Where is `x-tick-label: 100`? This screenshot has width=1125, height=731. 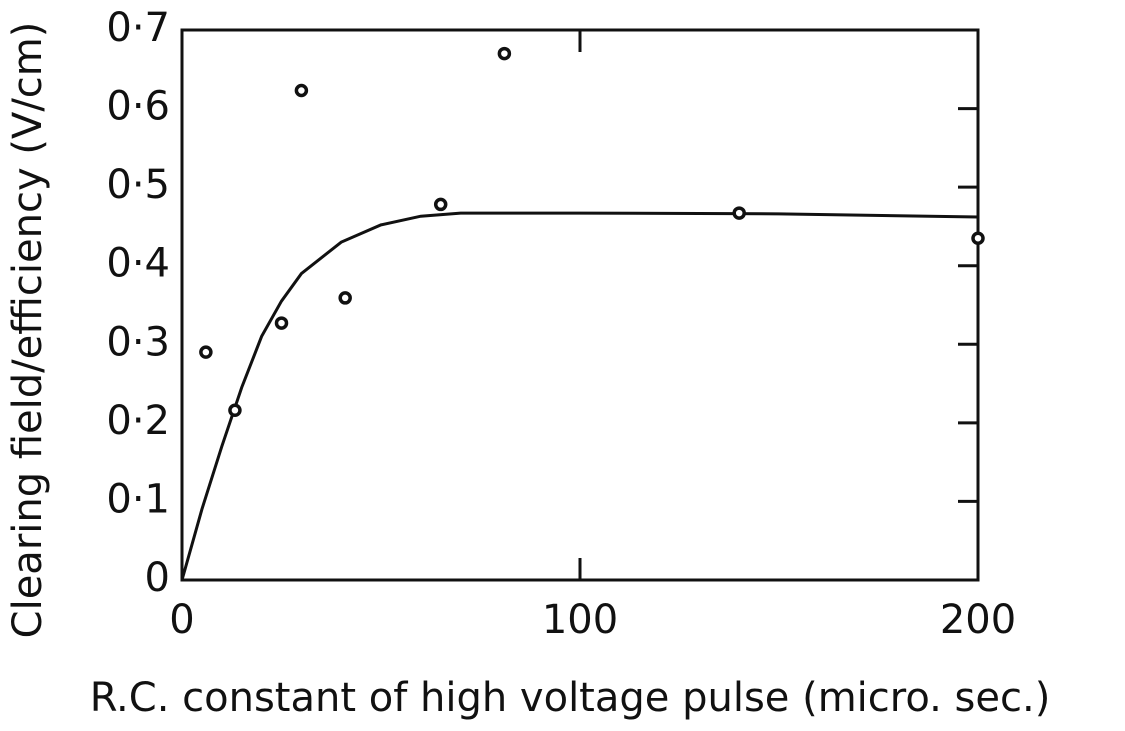 x-tick-label: 100 is located at coordinates (580, 620).